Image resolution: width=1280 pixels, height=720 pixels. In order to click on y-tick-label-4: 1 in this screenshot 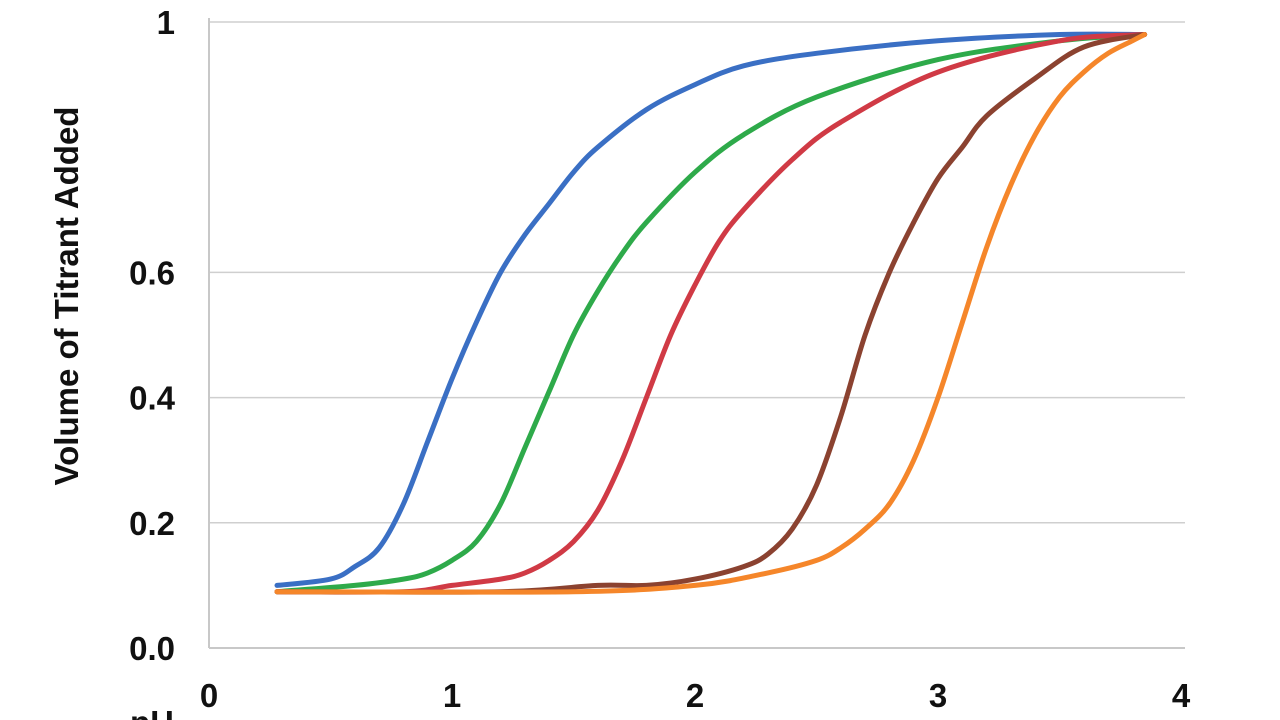, I will do `click(166, 22)`.